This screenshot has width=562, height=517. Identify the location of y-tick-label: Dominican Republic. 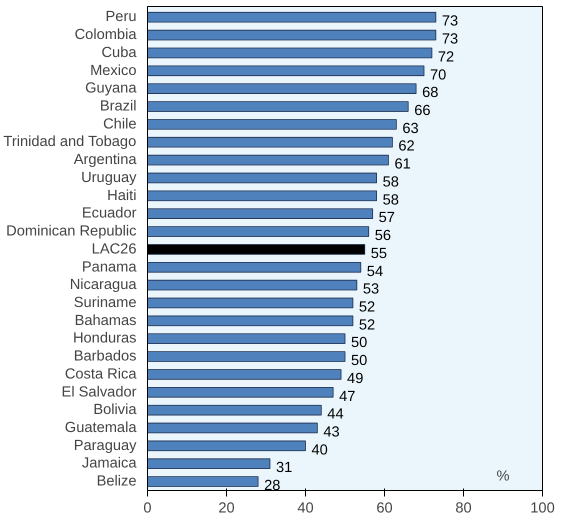
(71, 232).